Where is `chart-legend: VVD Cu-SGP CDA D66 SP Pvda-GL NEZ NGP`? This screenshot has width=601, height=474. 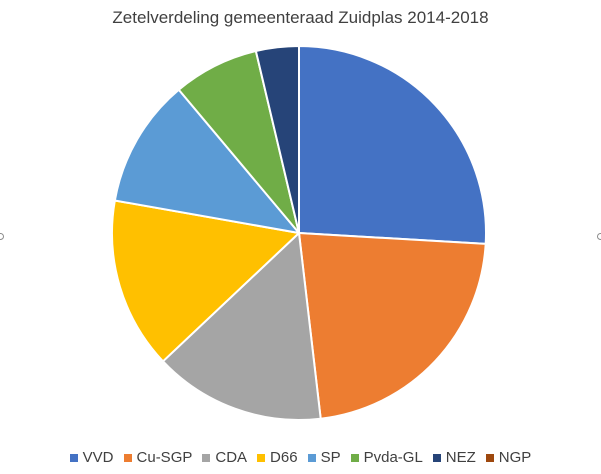 chart-legend: VVD Cu-SGP CDA D66 SP Pvda-GL NEZ NGP is located at coordinates (300, 457).